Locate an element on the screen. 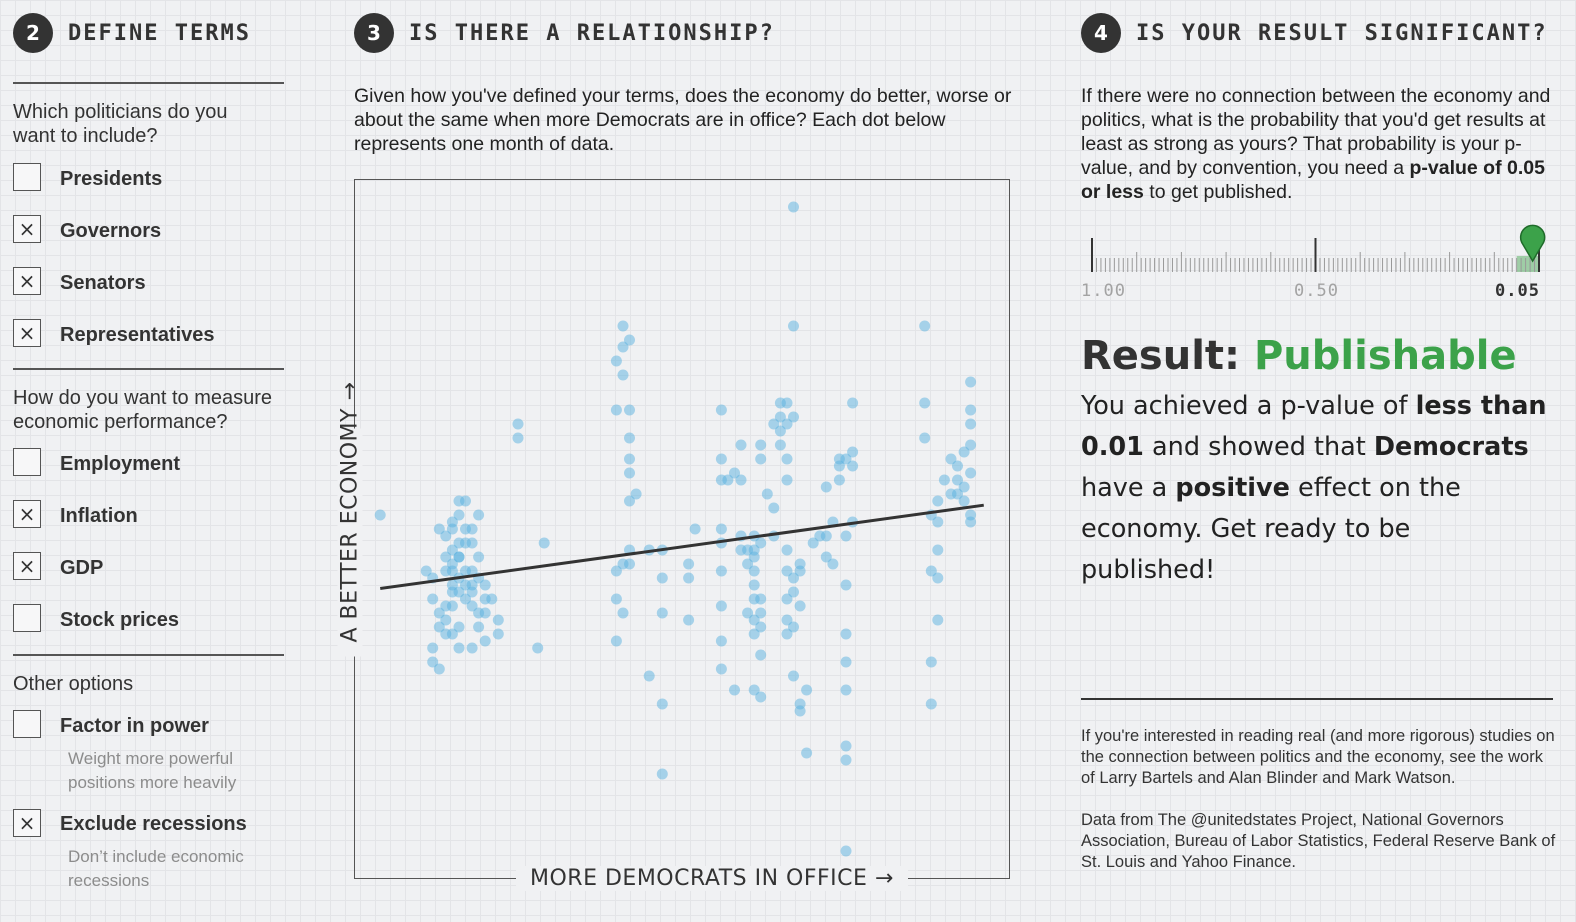 The width and height of the screenshot is (1576, 922). result-prefix: Result: is located at coordinates (1167, 356).